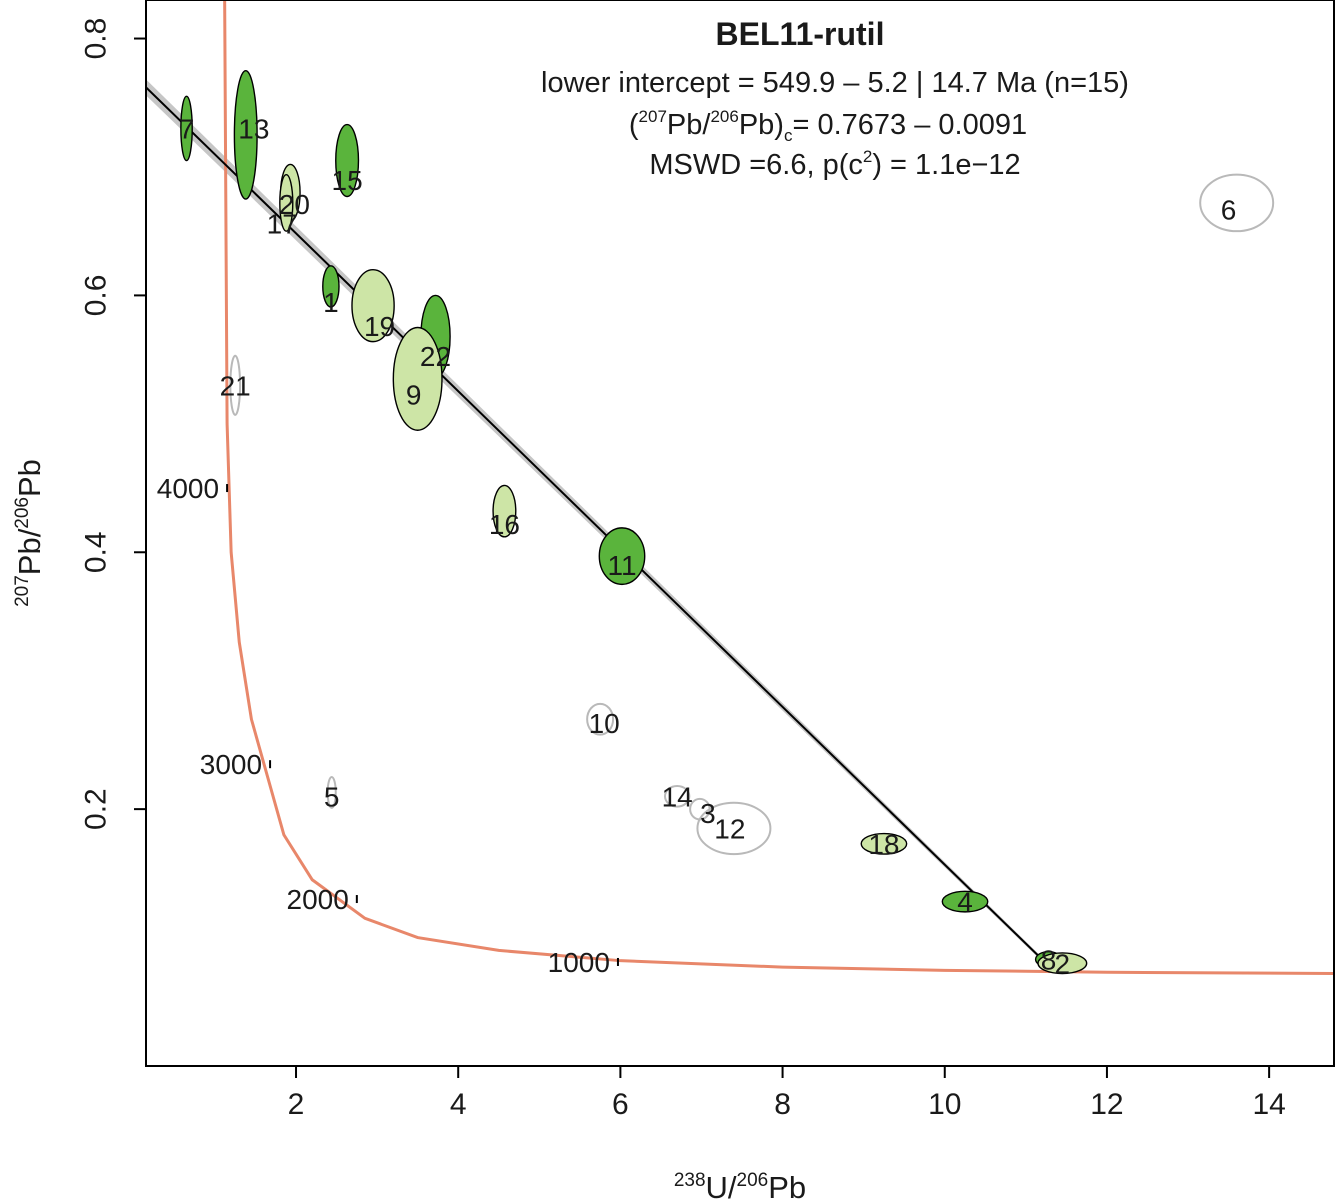 This screenshot has width=1338, height=1204. I want to click on y-label-sup1: 207, so click(22, 591).